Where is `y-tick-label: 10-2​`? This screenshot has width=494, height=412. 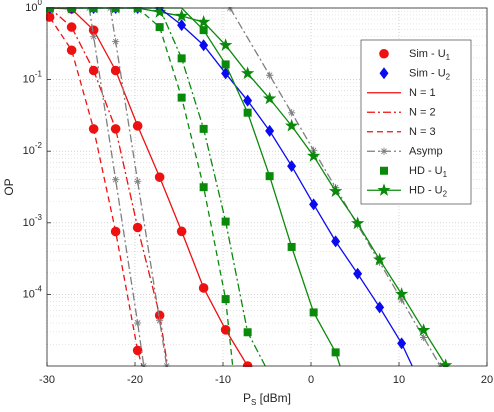
y-tick-label: 10-2​ is located at coordinates (33, 149).